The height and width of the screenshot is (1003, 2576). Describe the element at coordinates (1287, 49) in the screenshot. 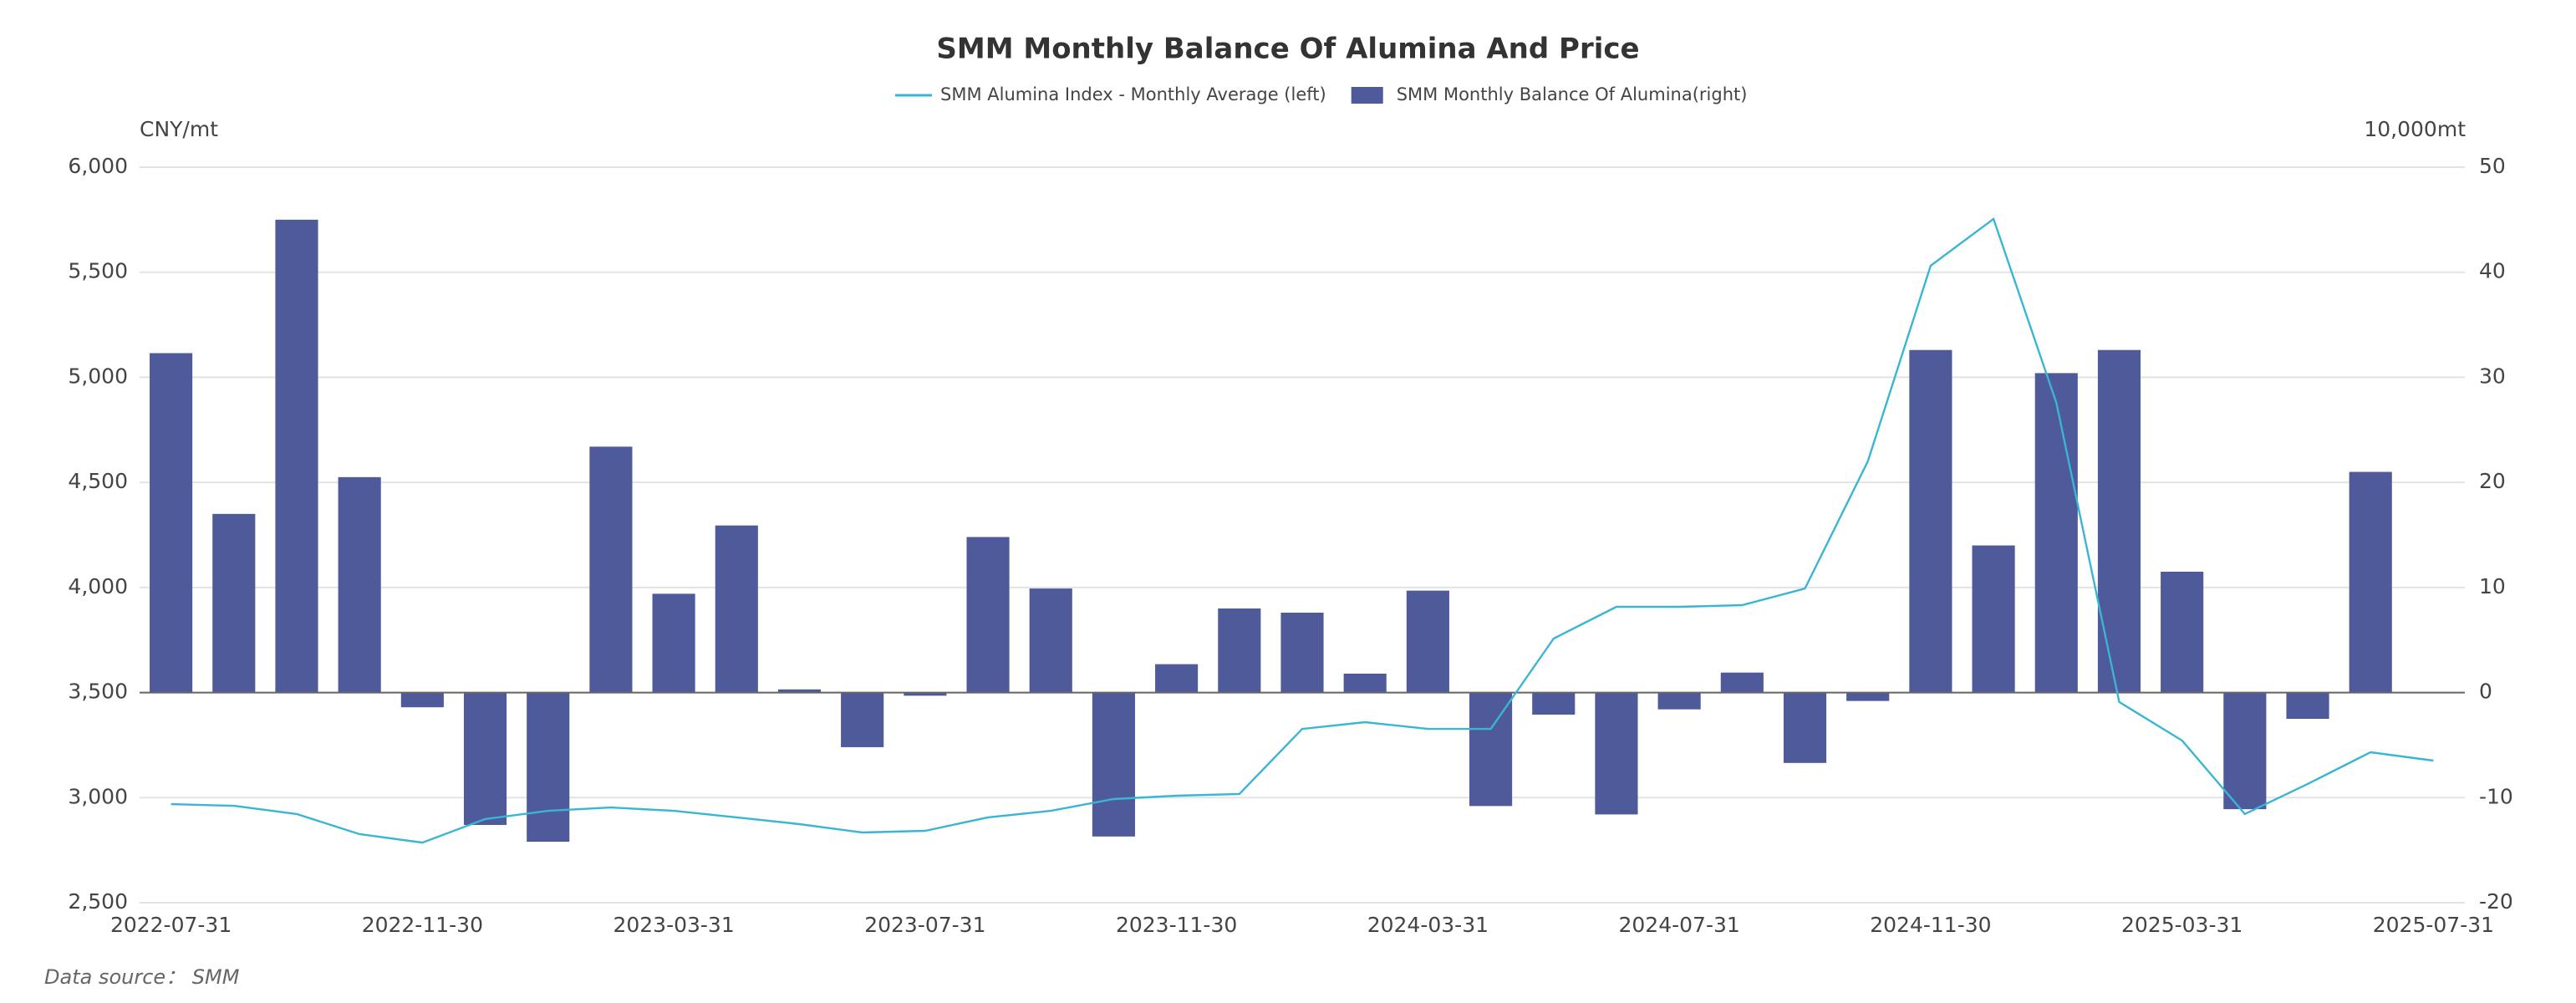

I see `chart-title: SMM Monthly Balance Of Alumina And Price` at that location.